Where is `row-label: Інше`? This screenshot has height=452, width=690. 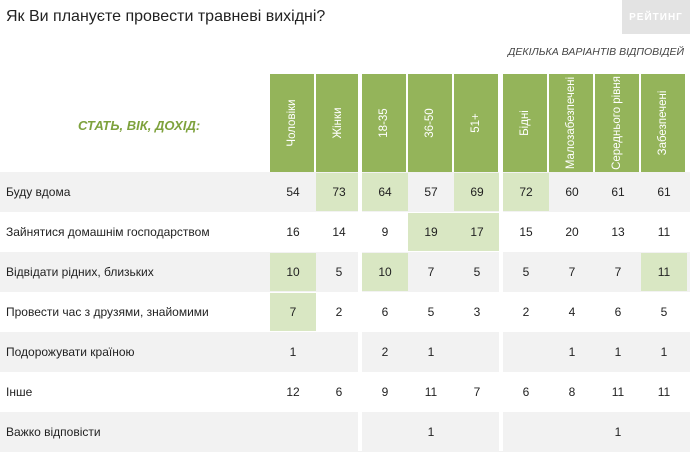 row-label: Інше is located at coordinates (19, 392).